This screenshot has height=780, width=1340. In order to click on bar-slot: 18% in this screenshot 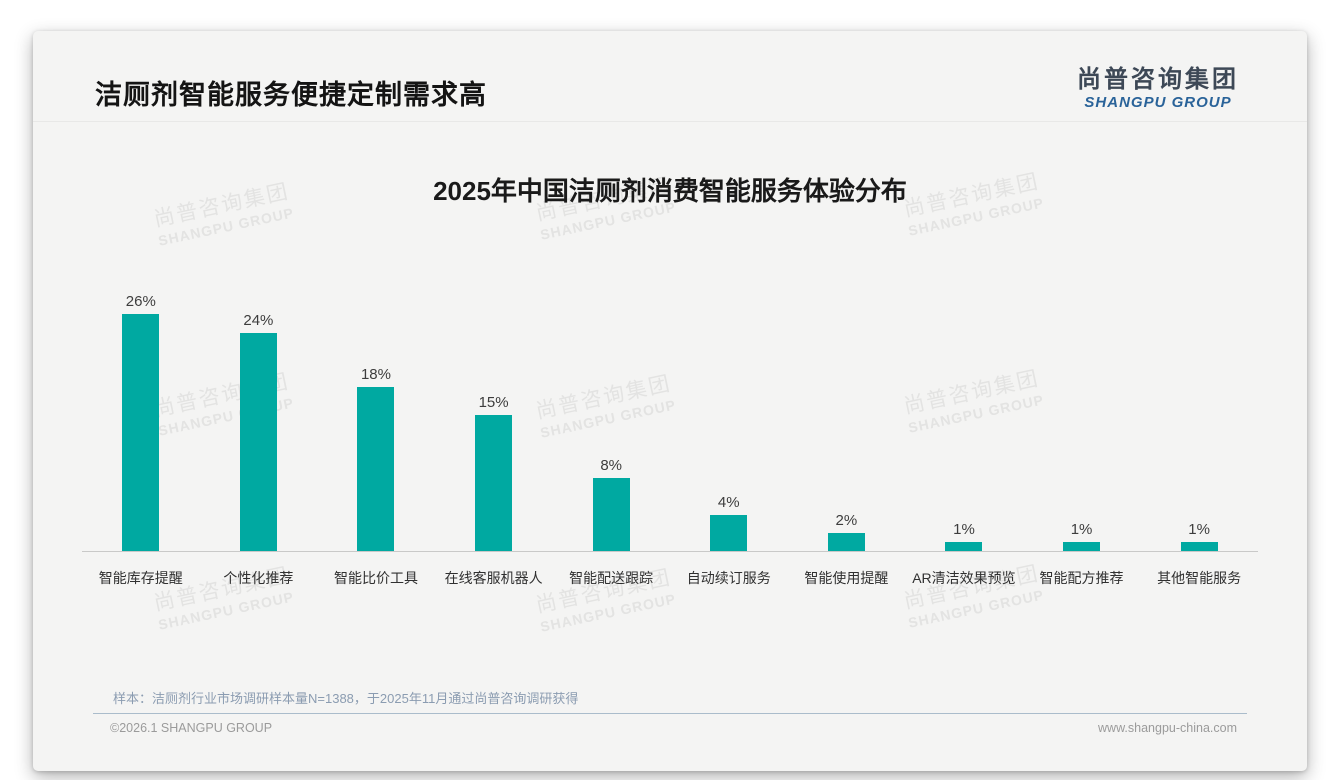, I will do `click(376, 458)`.